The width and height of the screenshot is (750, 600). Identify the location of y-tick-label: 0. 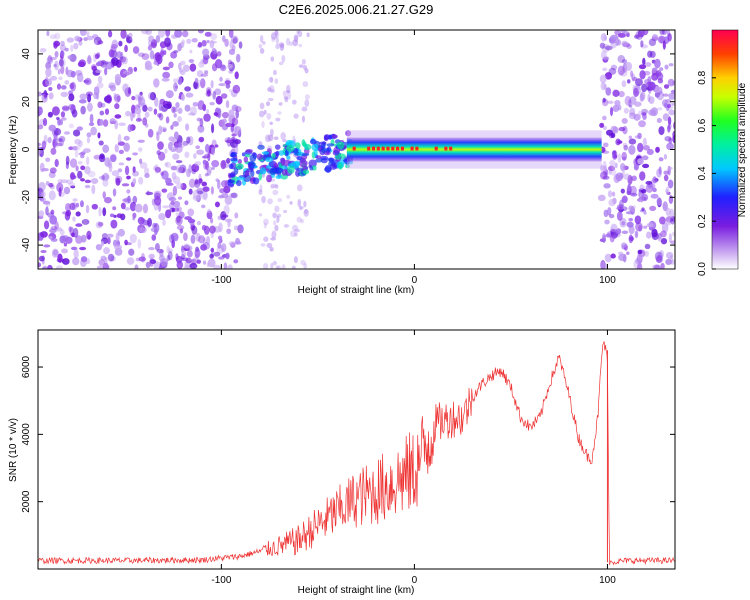
(26, 149).